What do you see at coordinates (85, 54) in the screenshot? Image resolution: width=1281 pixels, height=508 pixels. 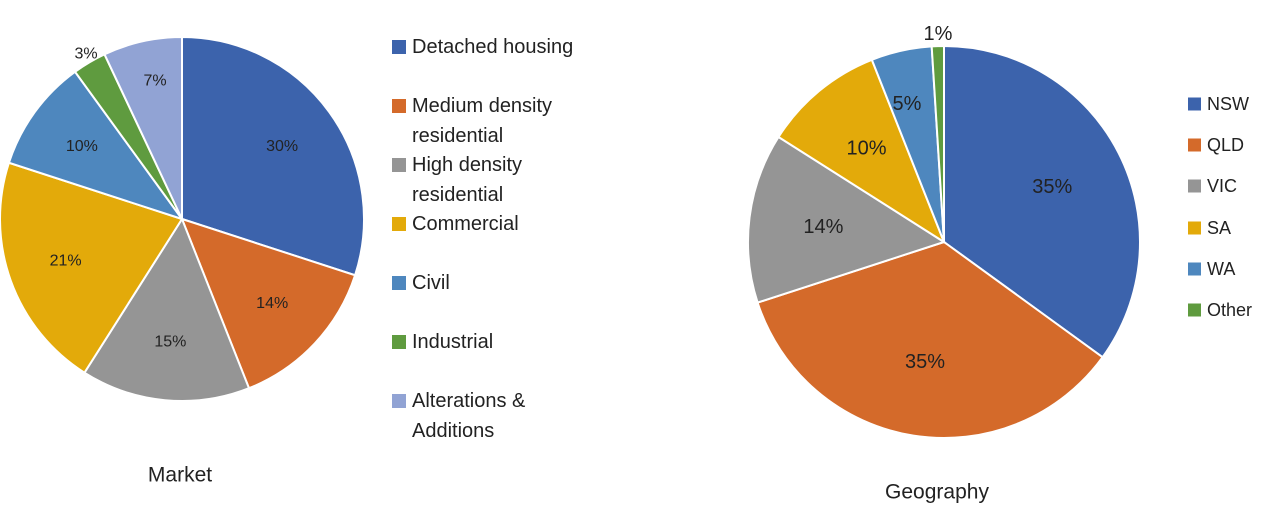 I see `data-label-industrial: 3%` at bounding box center [85, 54].